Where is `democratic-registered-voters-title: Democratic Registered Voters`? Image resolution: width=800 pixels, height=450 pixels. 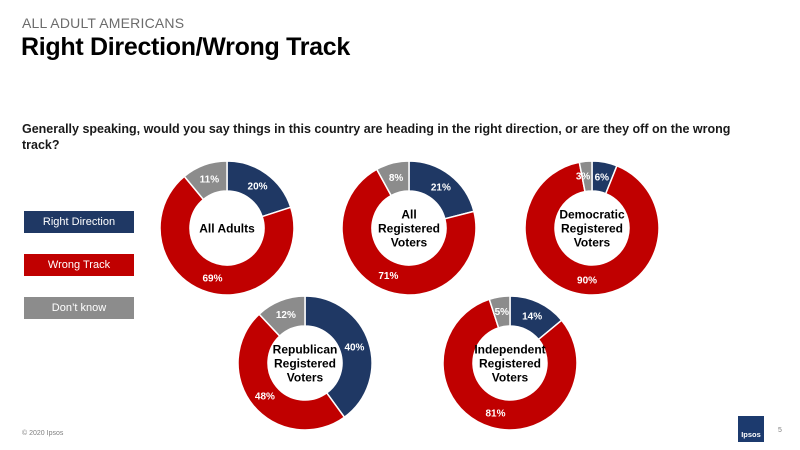
democratic-registered-voters-title: Democratic Registered Voters is located at coordinates (592, 229).